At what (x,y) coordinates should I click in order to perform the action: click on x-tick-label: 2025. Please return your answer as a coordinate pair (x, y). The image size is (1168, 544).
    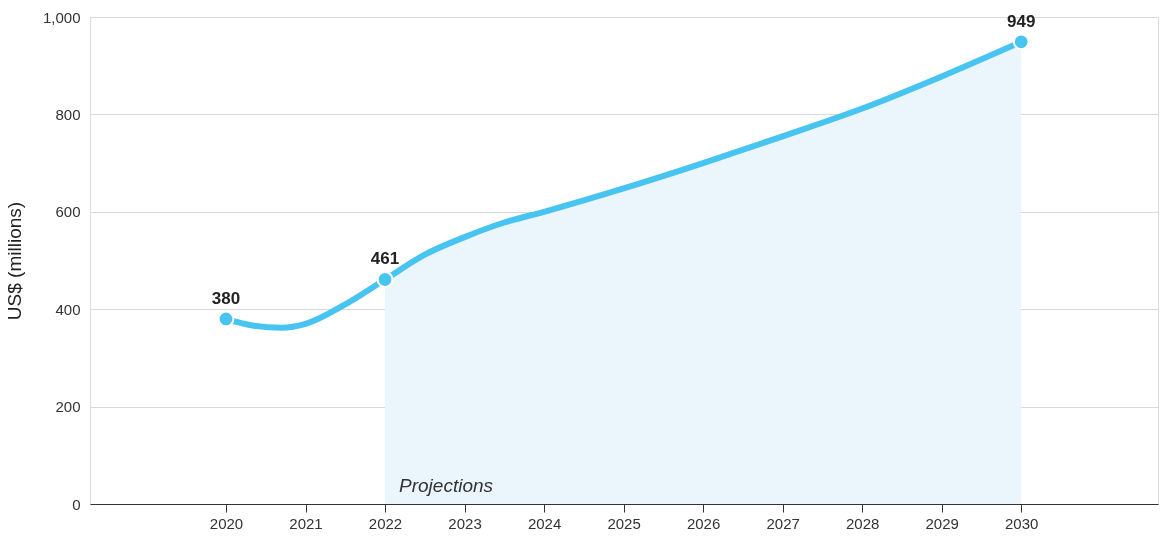
    Looking at the image, I should click on (624, 523).